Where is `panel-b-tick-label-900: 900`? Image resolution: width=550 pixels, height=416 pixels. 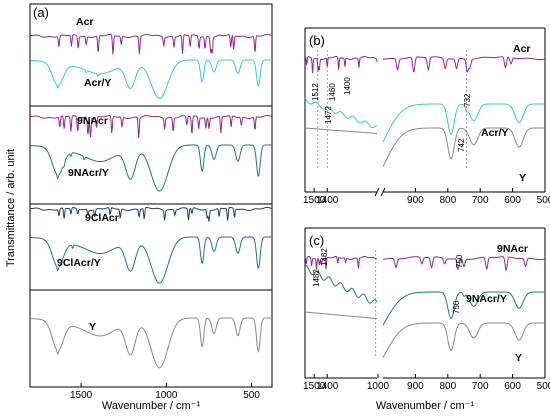
panel-b-tick-label-900: 900 is located at coordinates (415, 200).